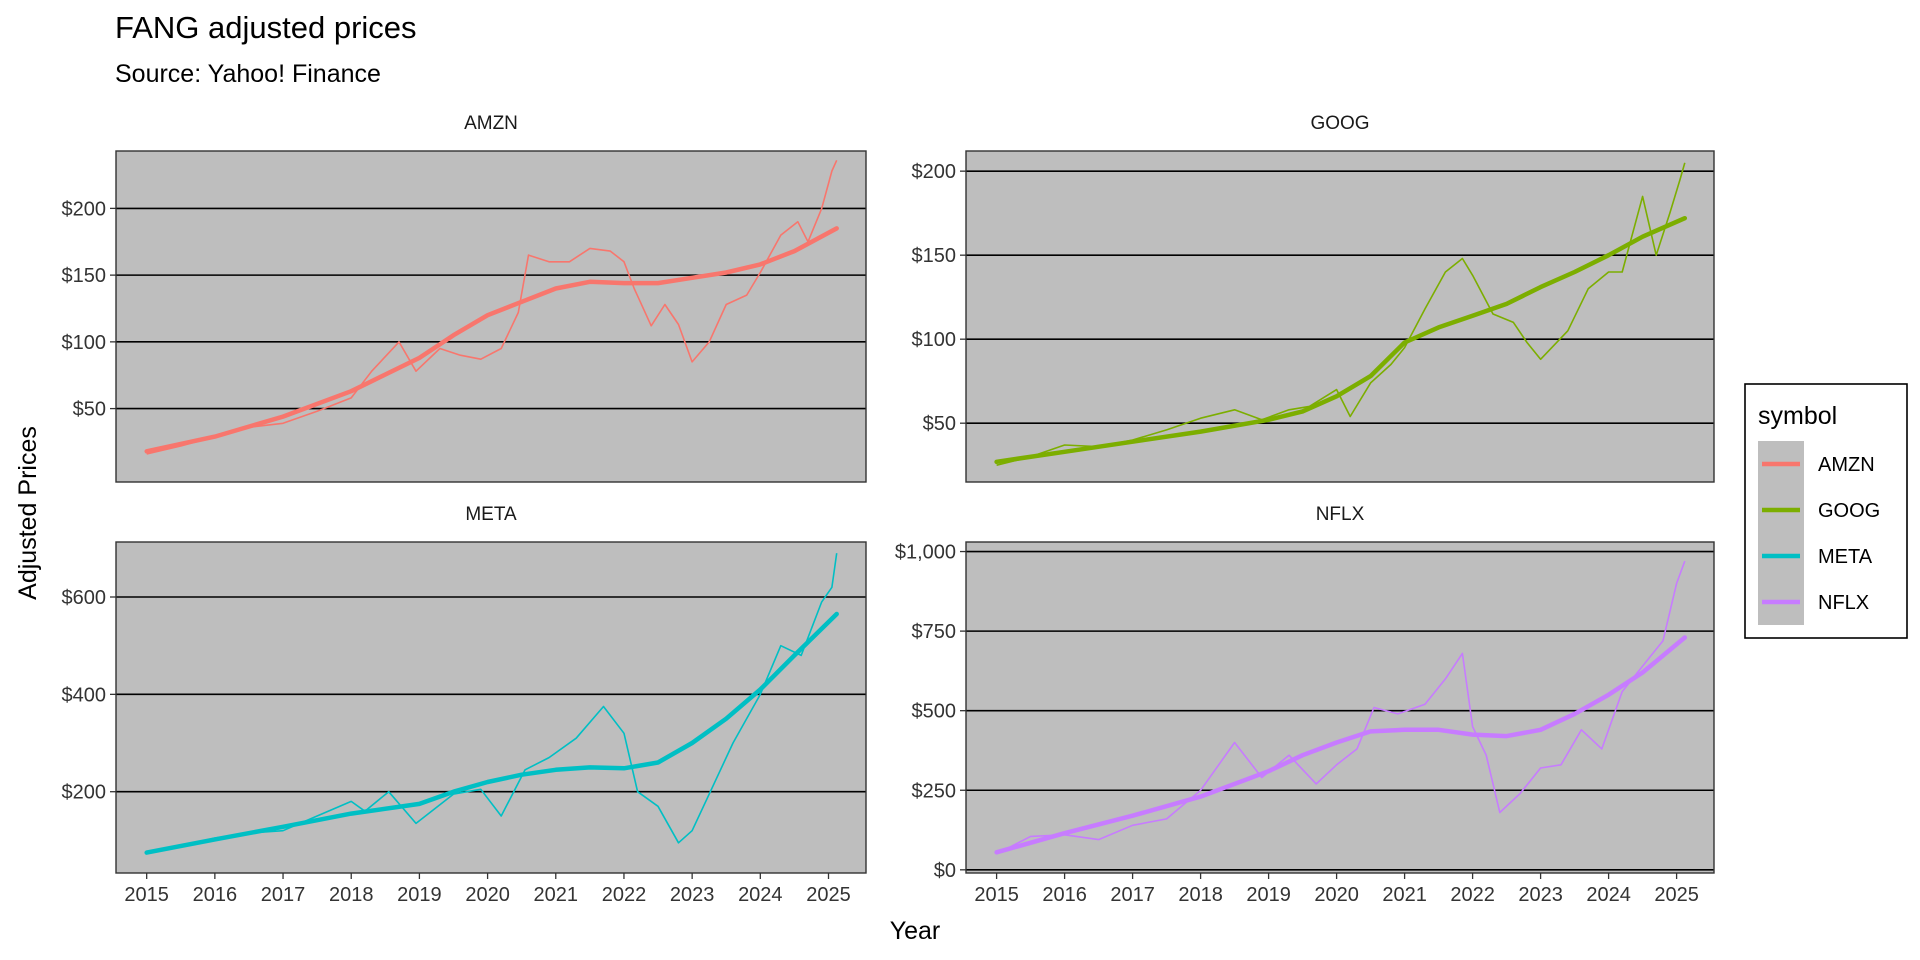 The image size is (1920, 960). I want to click on series-line-amzn, so click(492, 307).